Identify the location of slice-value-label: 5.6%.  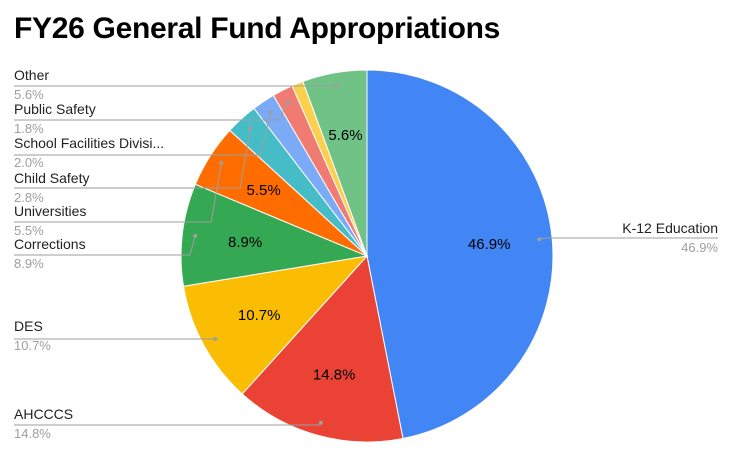
(345, 135).